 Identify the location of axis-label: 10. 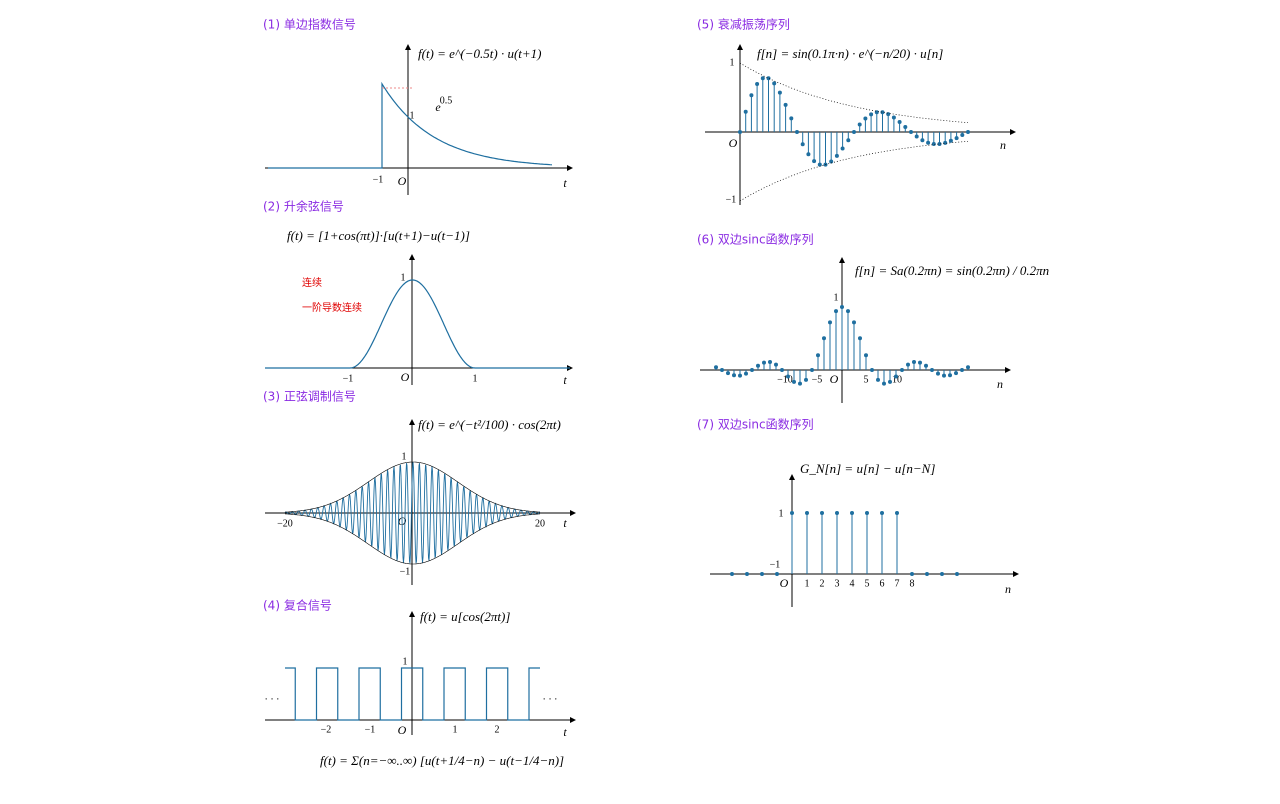
(897, 379).